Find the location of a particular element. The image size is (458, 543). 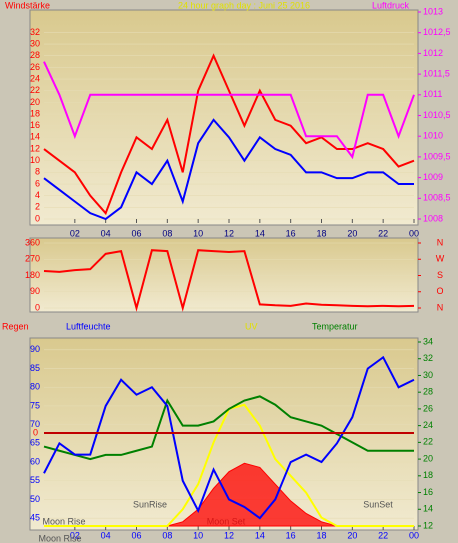

y-tick-label: 270 is located at coordinates (32, 259).